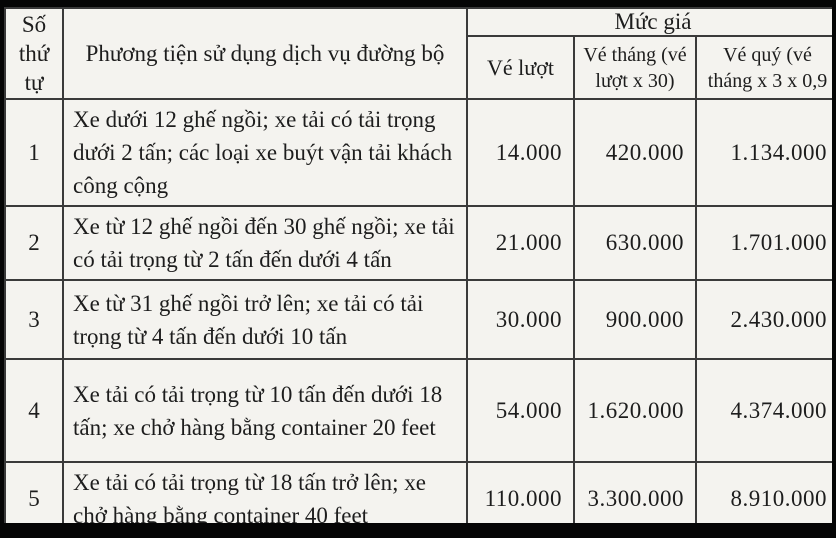  Describe the element at coordinates (763, 319) in the screenshot. I see `cell-quarterly-price: 2.430.000` at that location.